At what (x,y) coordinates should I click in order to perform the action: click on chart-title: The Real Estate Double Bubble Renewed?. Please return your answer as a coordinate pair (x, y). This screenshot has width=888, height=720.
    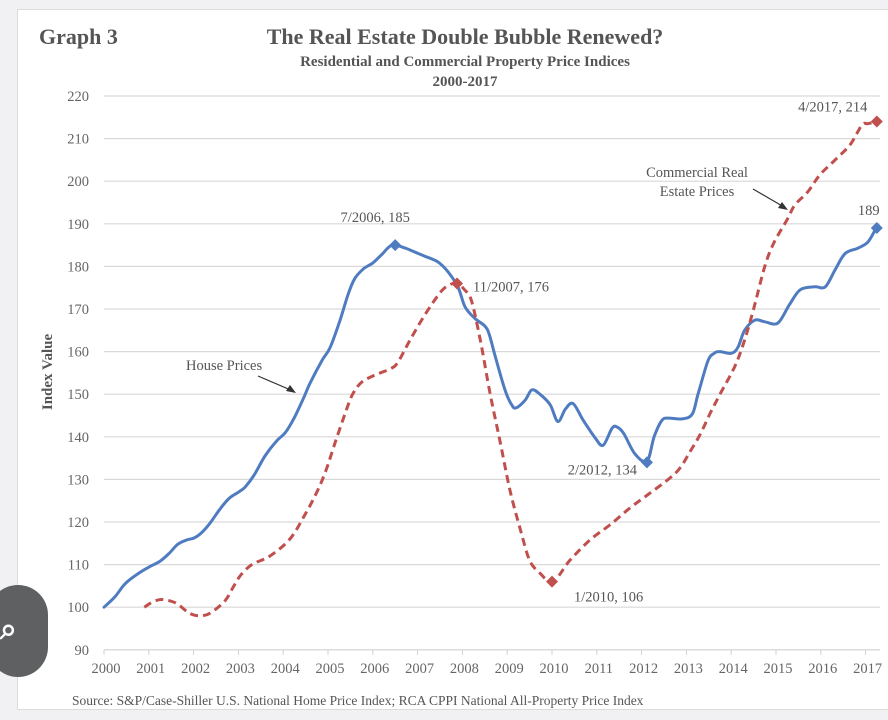
    Looking at the image, I should click on (465, 36).